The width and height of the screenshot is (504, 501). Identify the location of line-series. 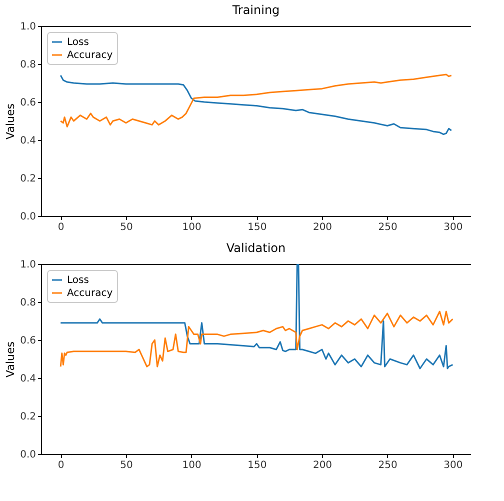
(257, 339).